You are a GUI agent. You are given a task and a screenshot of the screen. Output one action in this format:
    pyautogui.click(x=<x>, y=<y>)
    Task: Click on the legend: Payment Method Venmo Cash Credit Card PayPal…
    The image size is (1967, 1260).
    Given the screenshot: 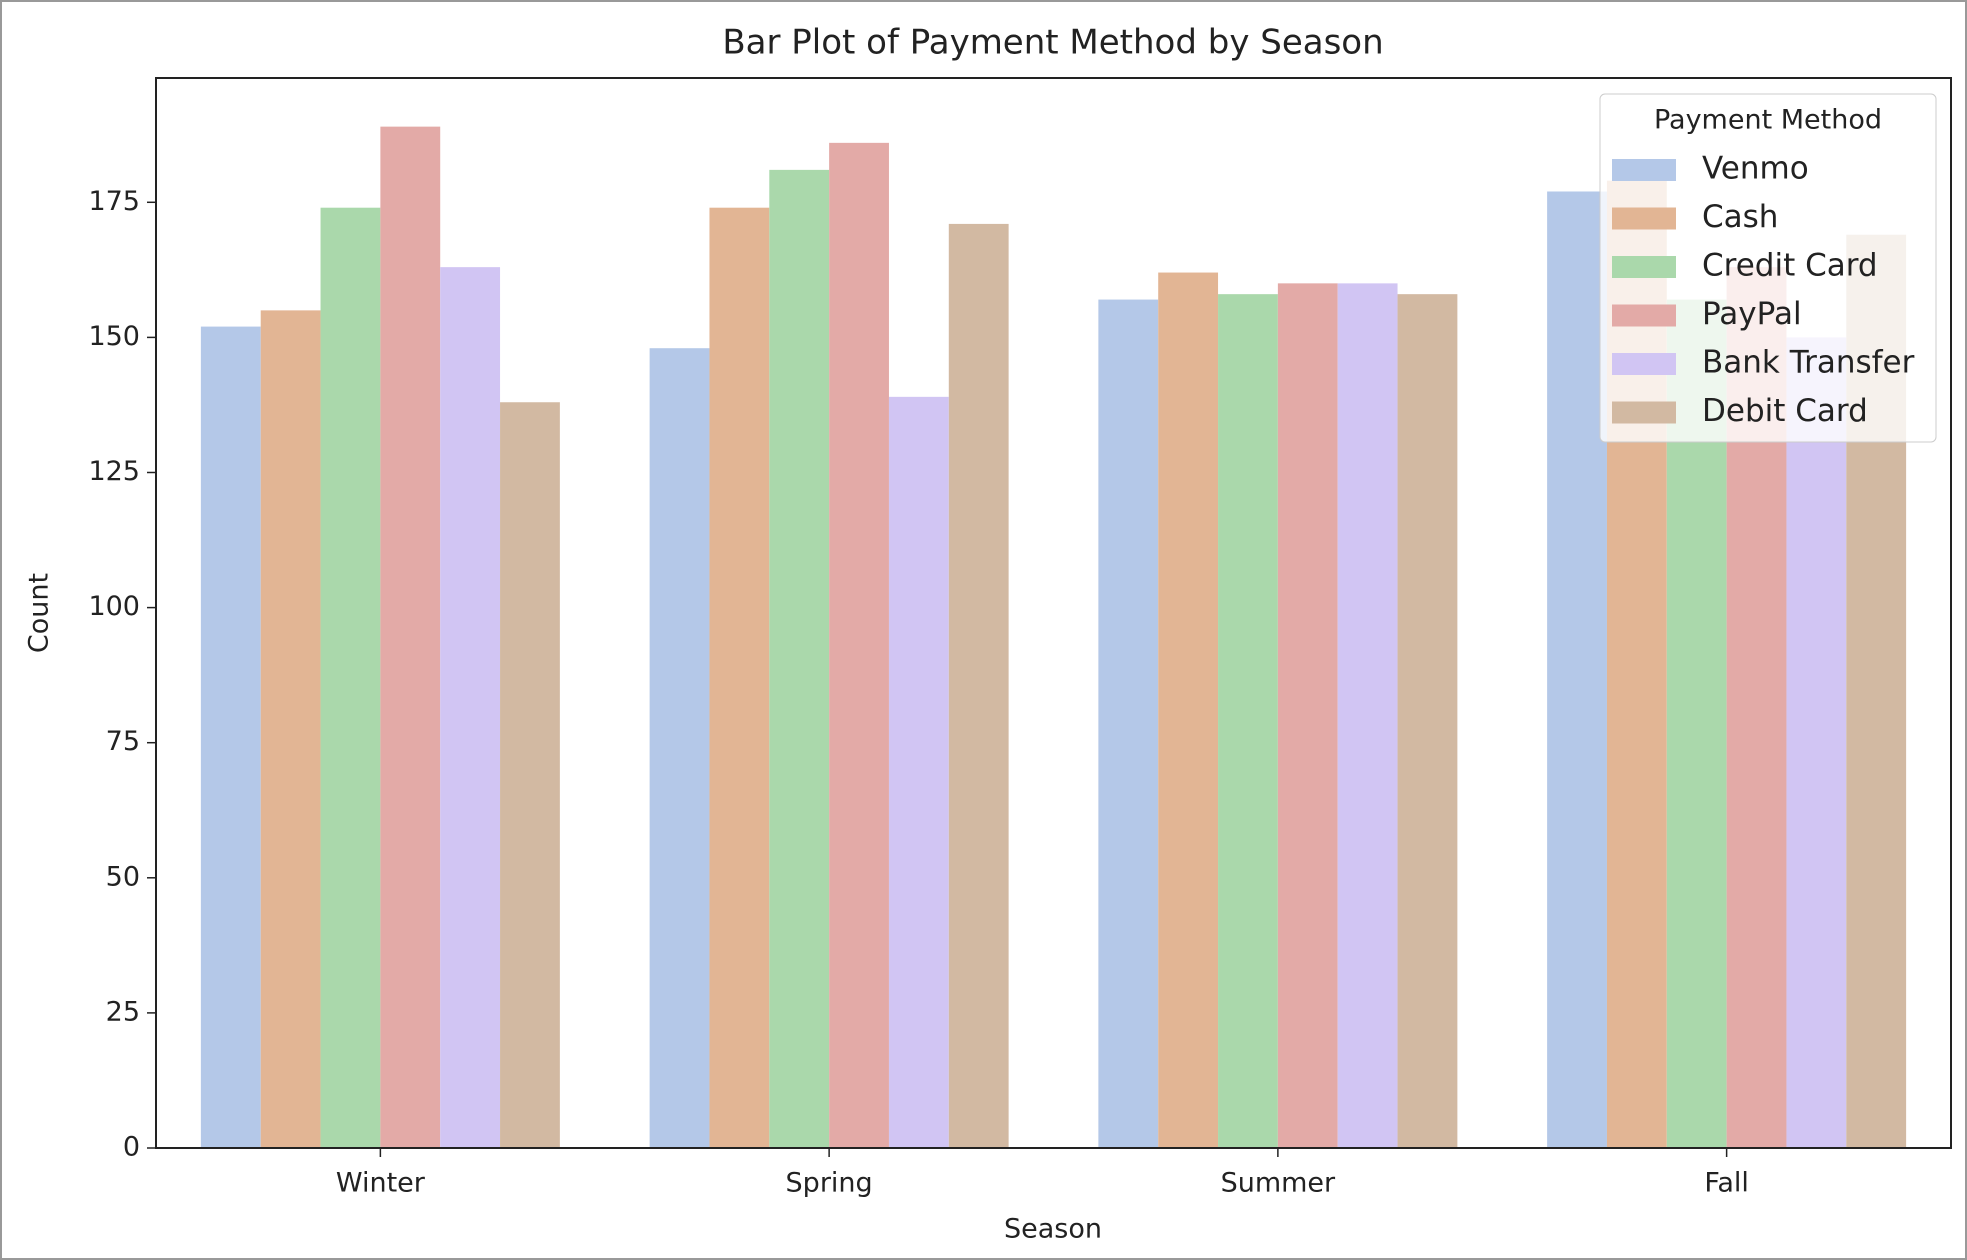 What is the action you would take?
    pyautogui.click(x=1768, y=268)
    